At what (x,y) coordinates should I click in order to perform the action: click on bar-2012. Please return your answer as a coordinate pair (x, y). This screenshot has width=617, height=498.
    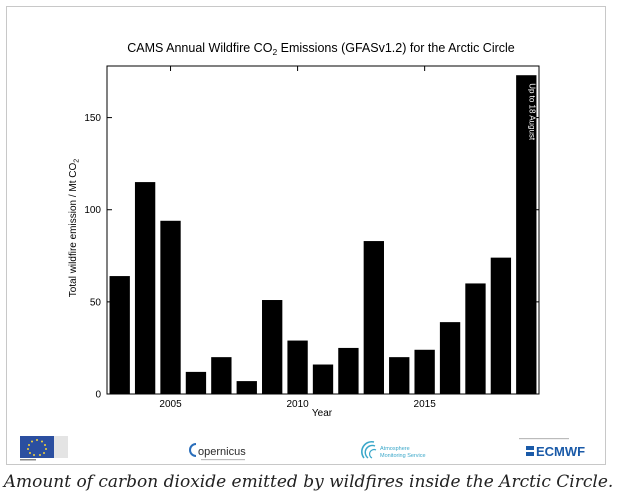
    Looking at the image, I should click on (348, 370).